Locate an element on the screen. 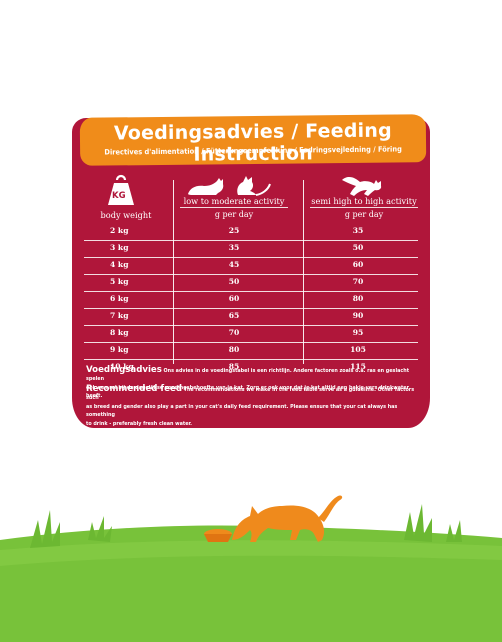 The height and width of the screenshot is (642, 502). table-row: 5 kg 50 70 is located at coordinates (251, 282).